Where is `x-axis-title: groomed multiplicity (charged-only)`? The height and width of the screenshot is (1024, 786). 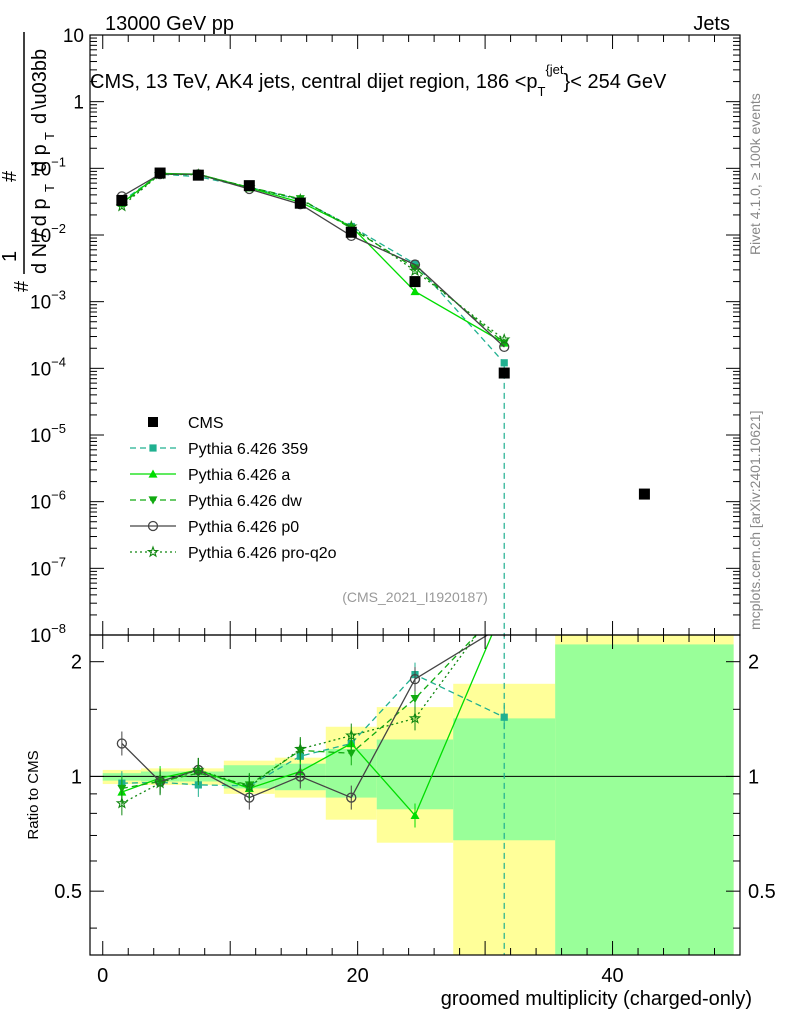
x-axis-title: groomed multiplicity (charged-only) is located at coordinates (596, 999).